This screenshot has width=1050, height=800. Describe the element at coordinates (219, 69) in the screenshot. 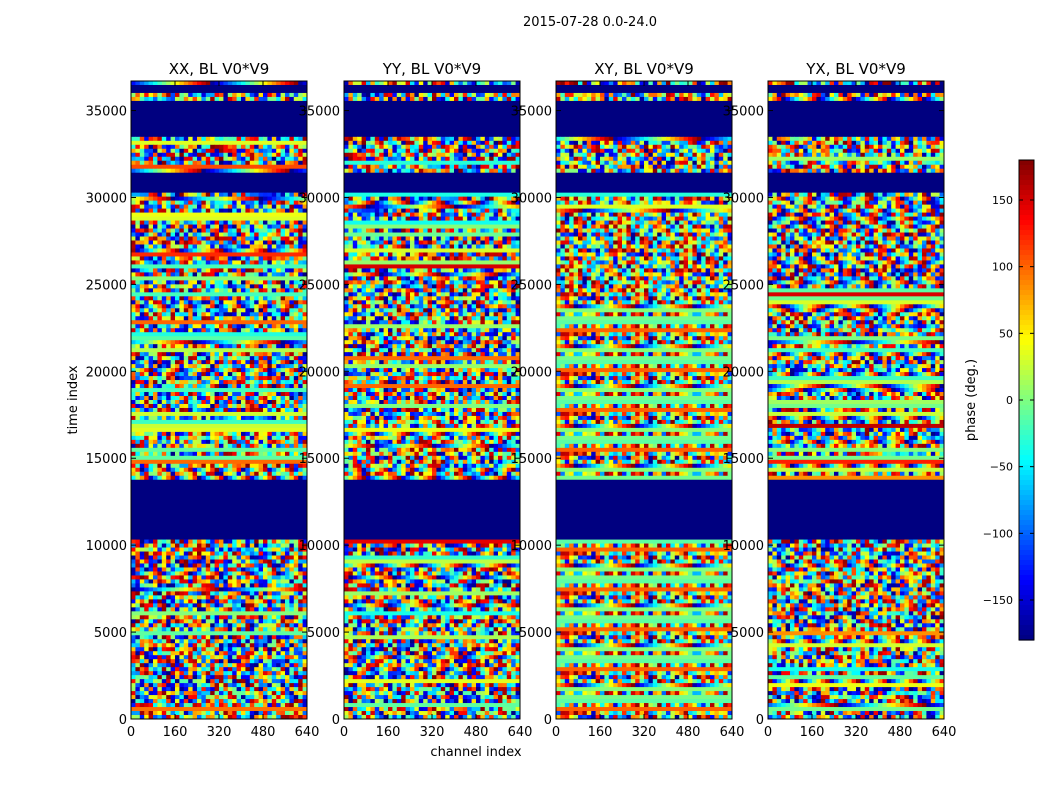

I see `panel-title: XX, BL V0*V9` at that location.